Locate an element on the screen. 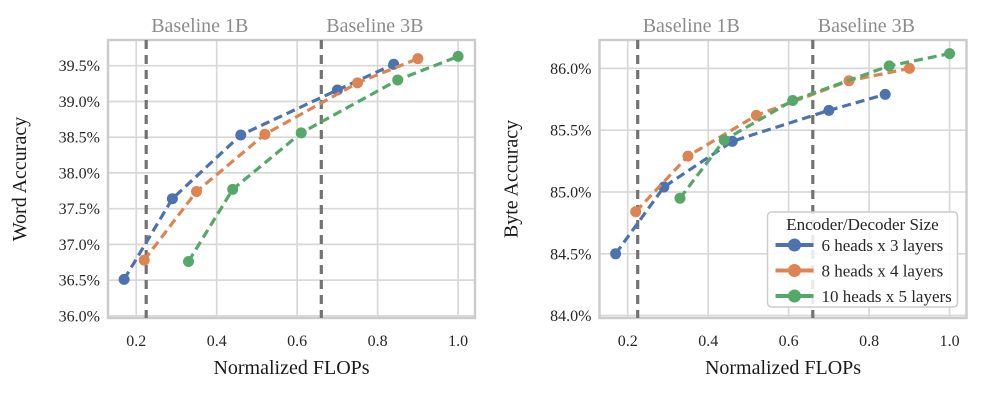 This screenshot has width=983, height=401. y-tick-label: 38.0% is located at coordinates (79, 173).